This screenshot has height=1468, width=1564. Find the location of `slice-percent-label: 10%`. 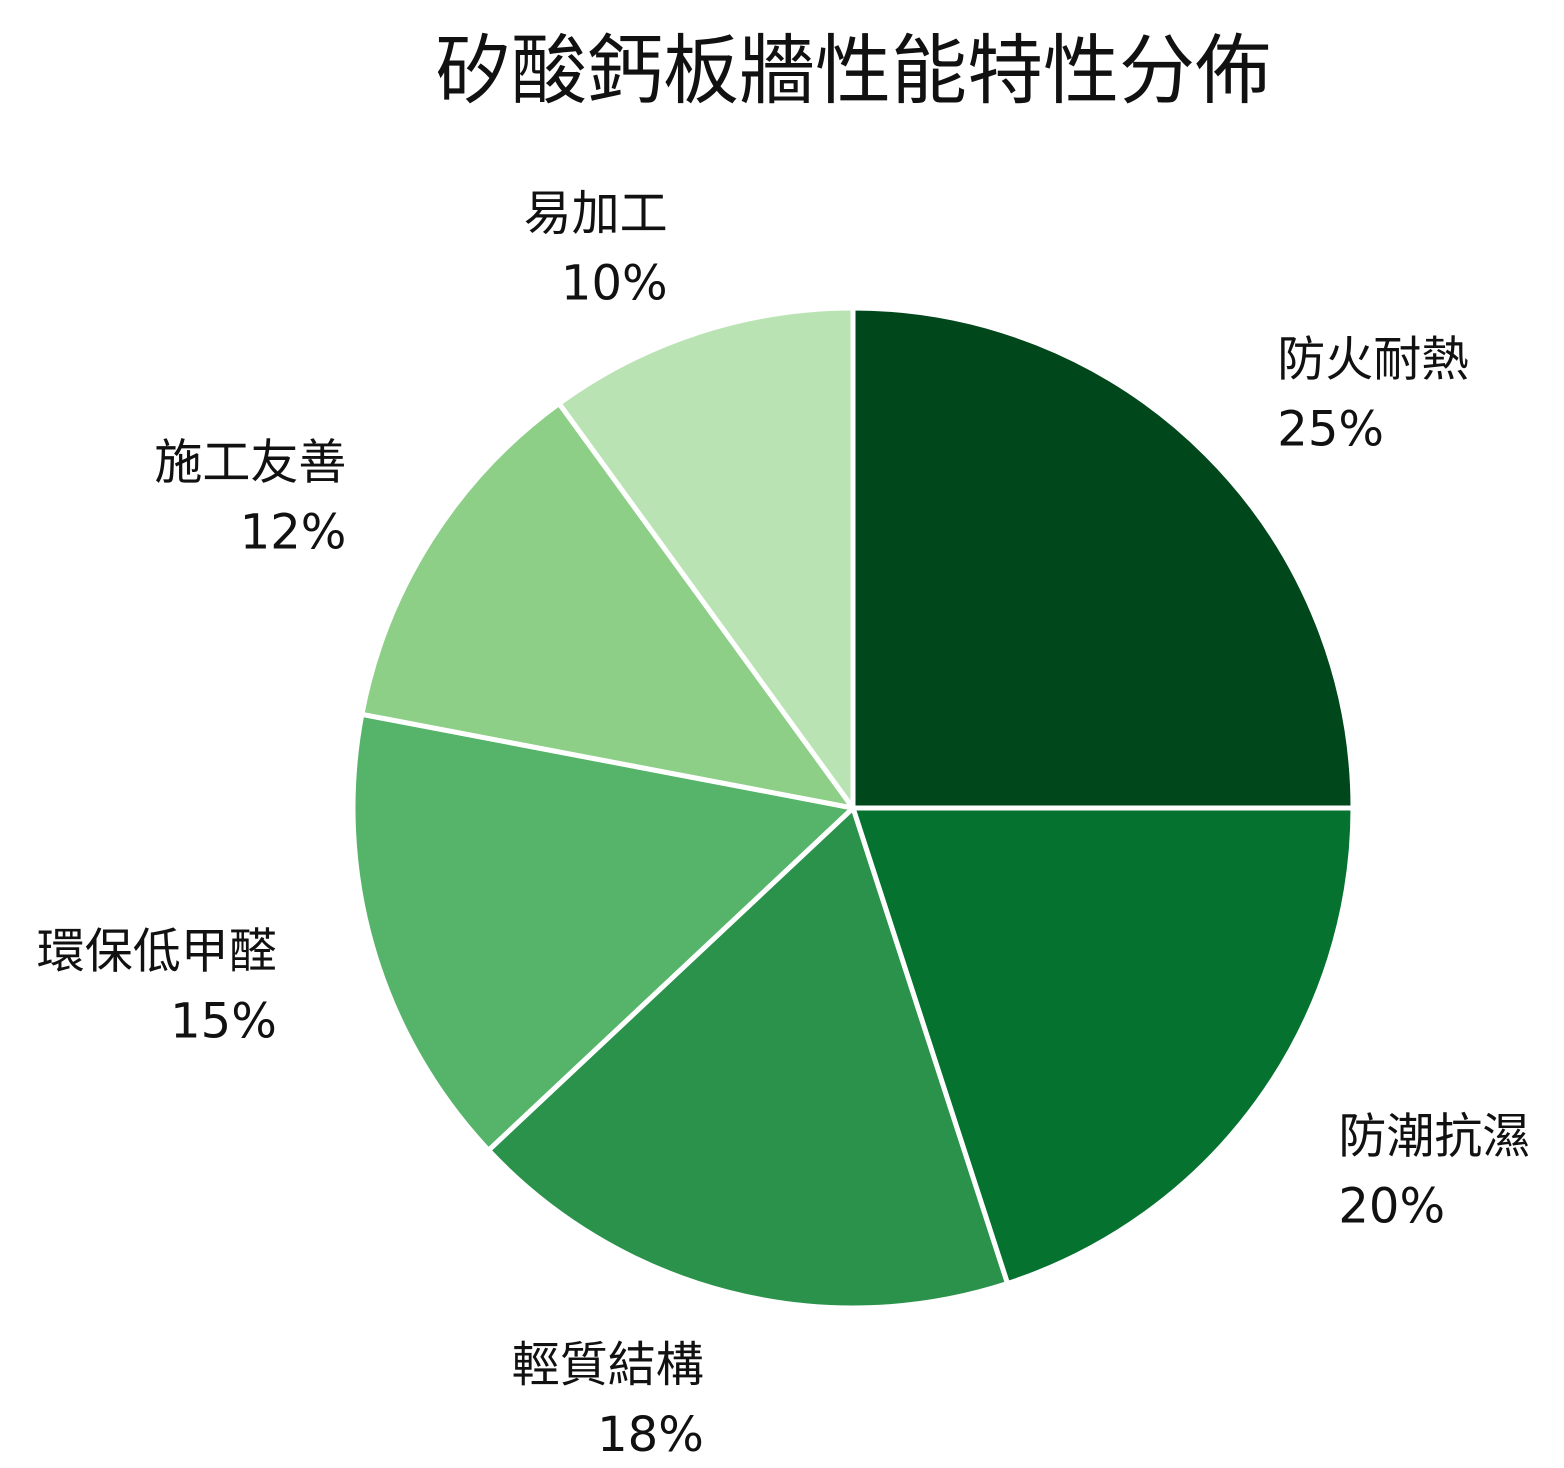

slice-percent-label: 10% is located at coordinates (614, 283).